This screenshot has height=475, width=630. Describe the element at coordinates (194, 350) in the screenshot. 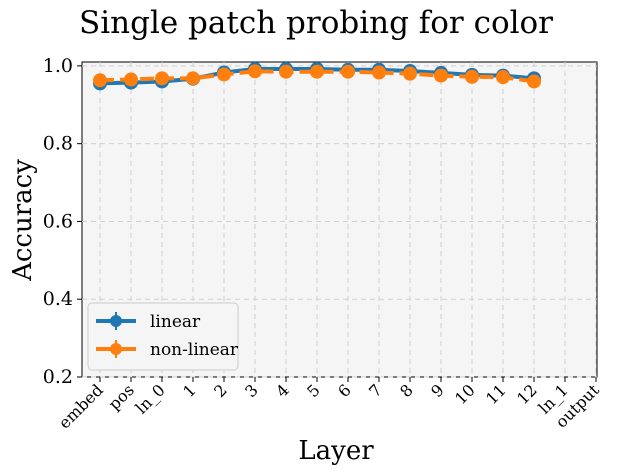

I see `legend-label-non-linear: non-linear` at that location.